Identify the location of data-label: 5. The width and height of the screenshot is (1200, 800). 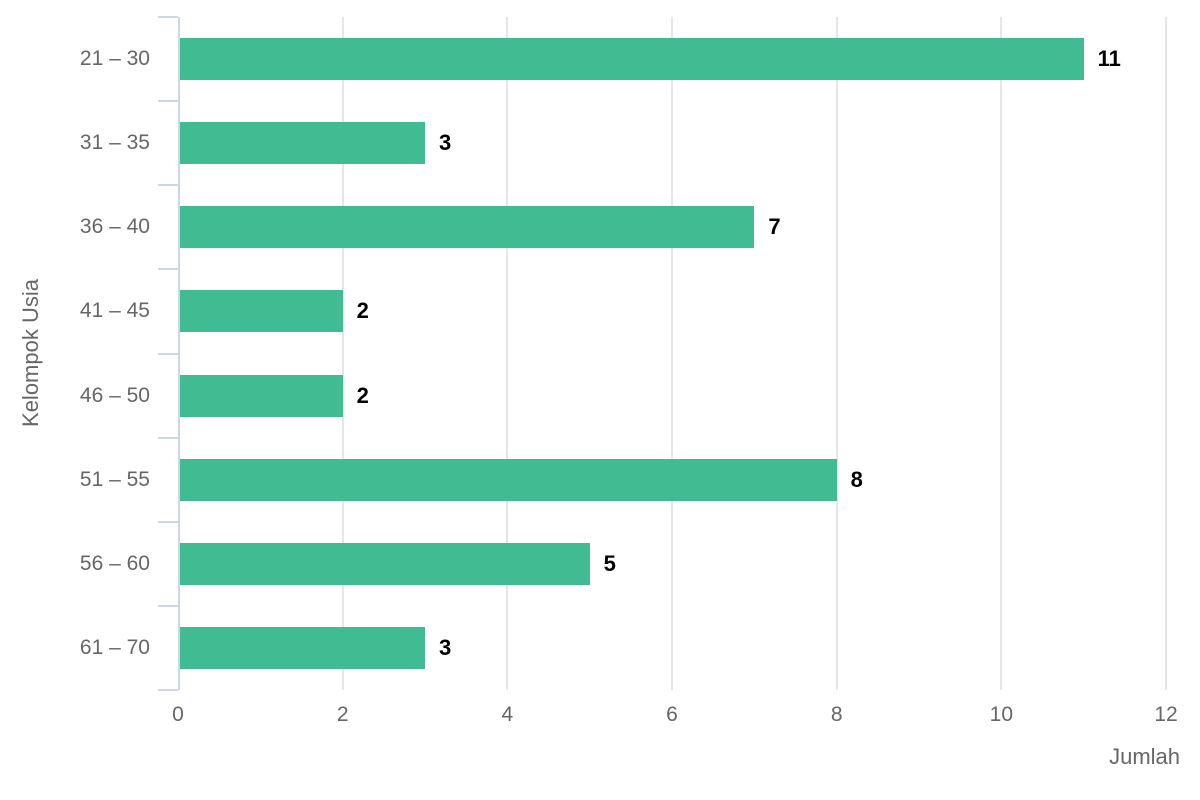
(609, 563).